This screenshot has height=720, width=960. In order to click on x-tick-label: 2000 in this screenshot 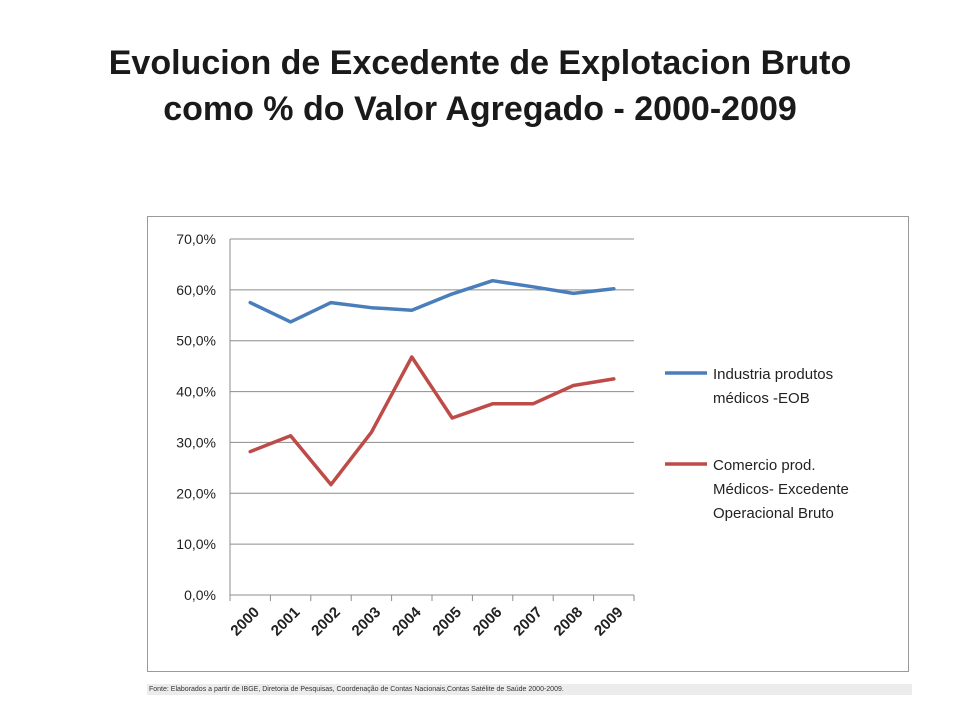, I will do `click(245, 622)`.